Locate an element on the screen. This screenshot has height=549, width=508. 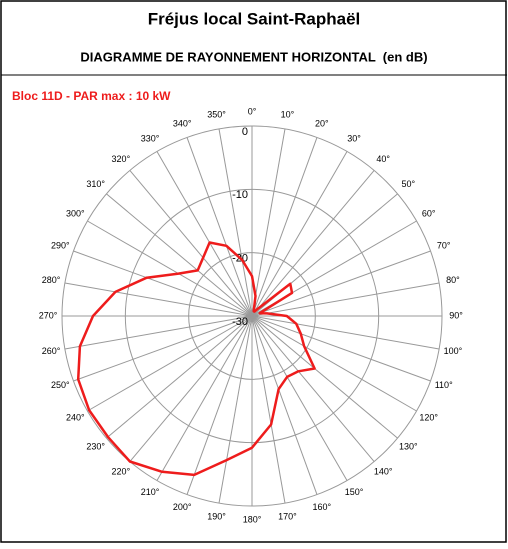
grid-ring is located at coordinates (252, 316).